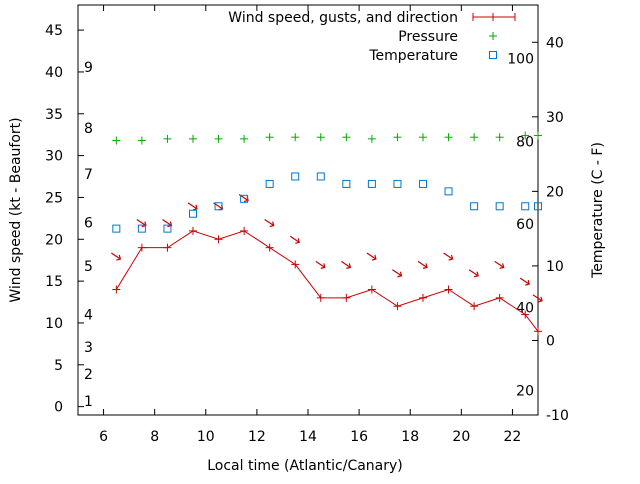 The image size is (640, 484). Describe the element at coordinates (308, 437) in the screenshot. I see `x-tick-label: 14` at that location.